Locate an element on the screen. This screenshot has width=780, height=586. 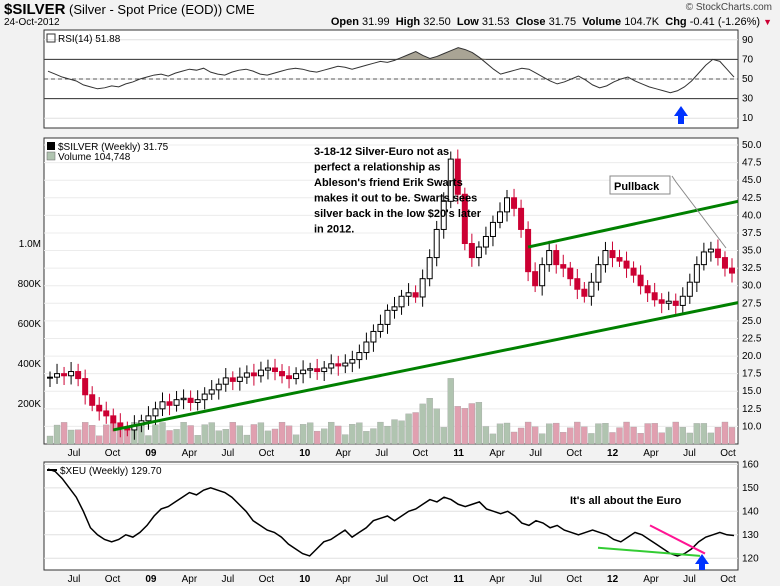
volume-tick-label: 600K is located at coordinates (30, 324).